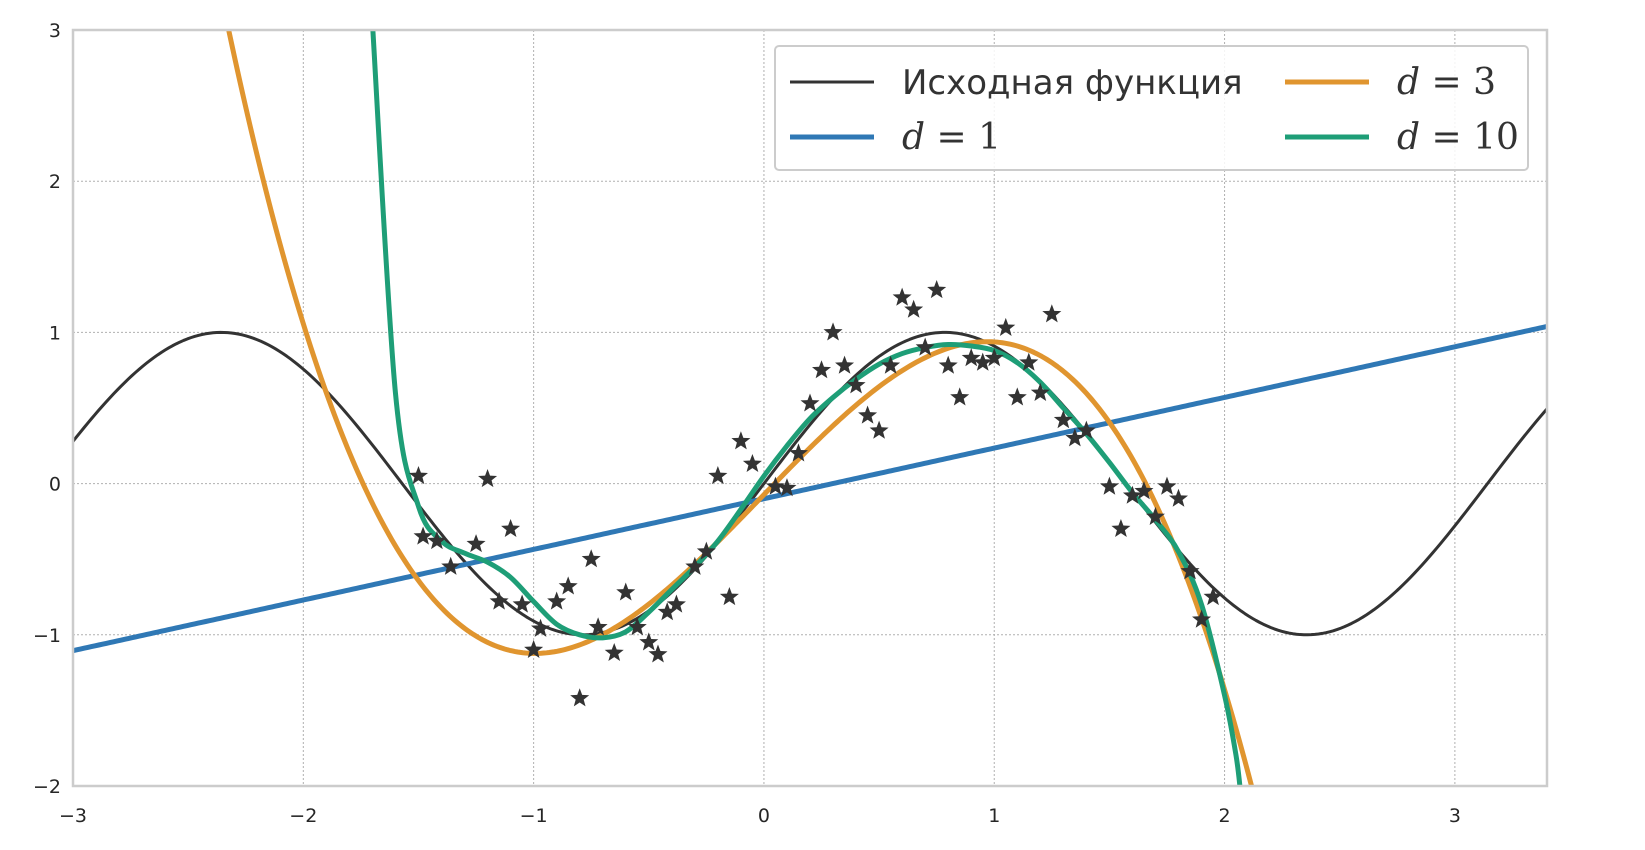 This screenshot has height=850, width=1645. Describe the element at coordinates (534, 816) in the screenshot. I see `x-tick-label: −1` at that location.